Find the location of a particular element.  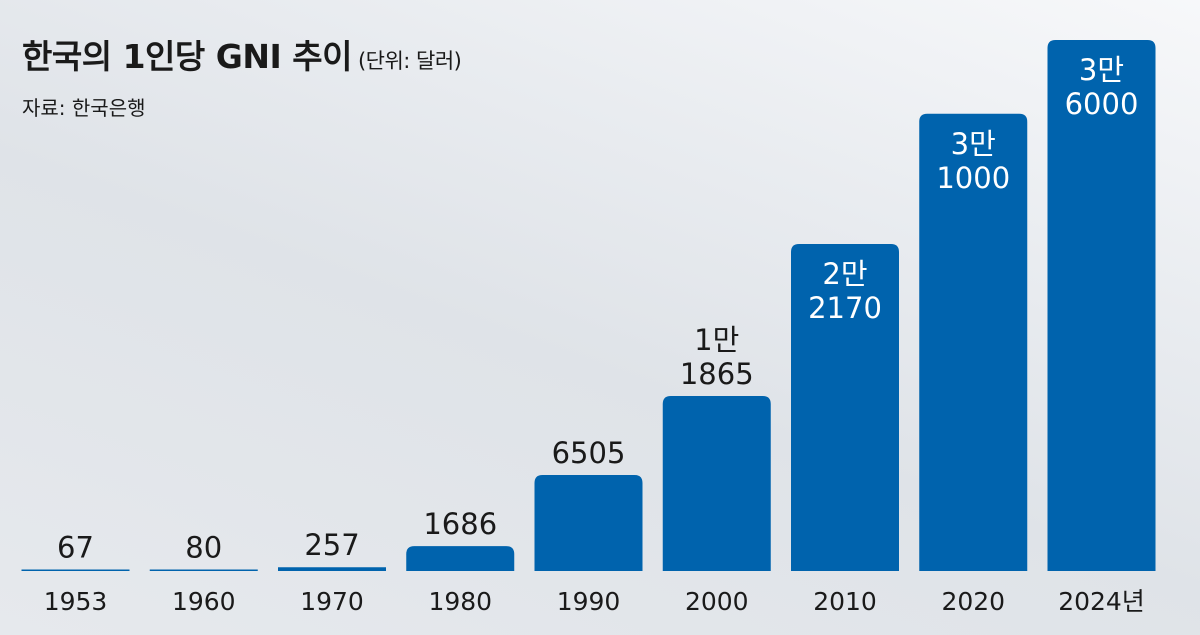

bar-1980 is located at coordinates (460, 558).